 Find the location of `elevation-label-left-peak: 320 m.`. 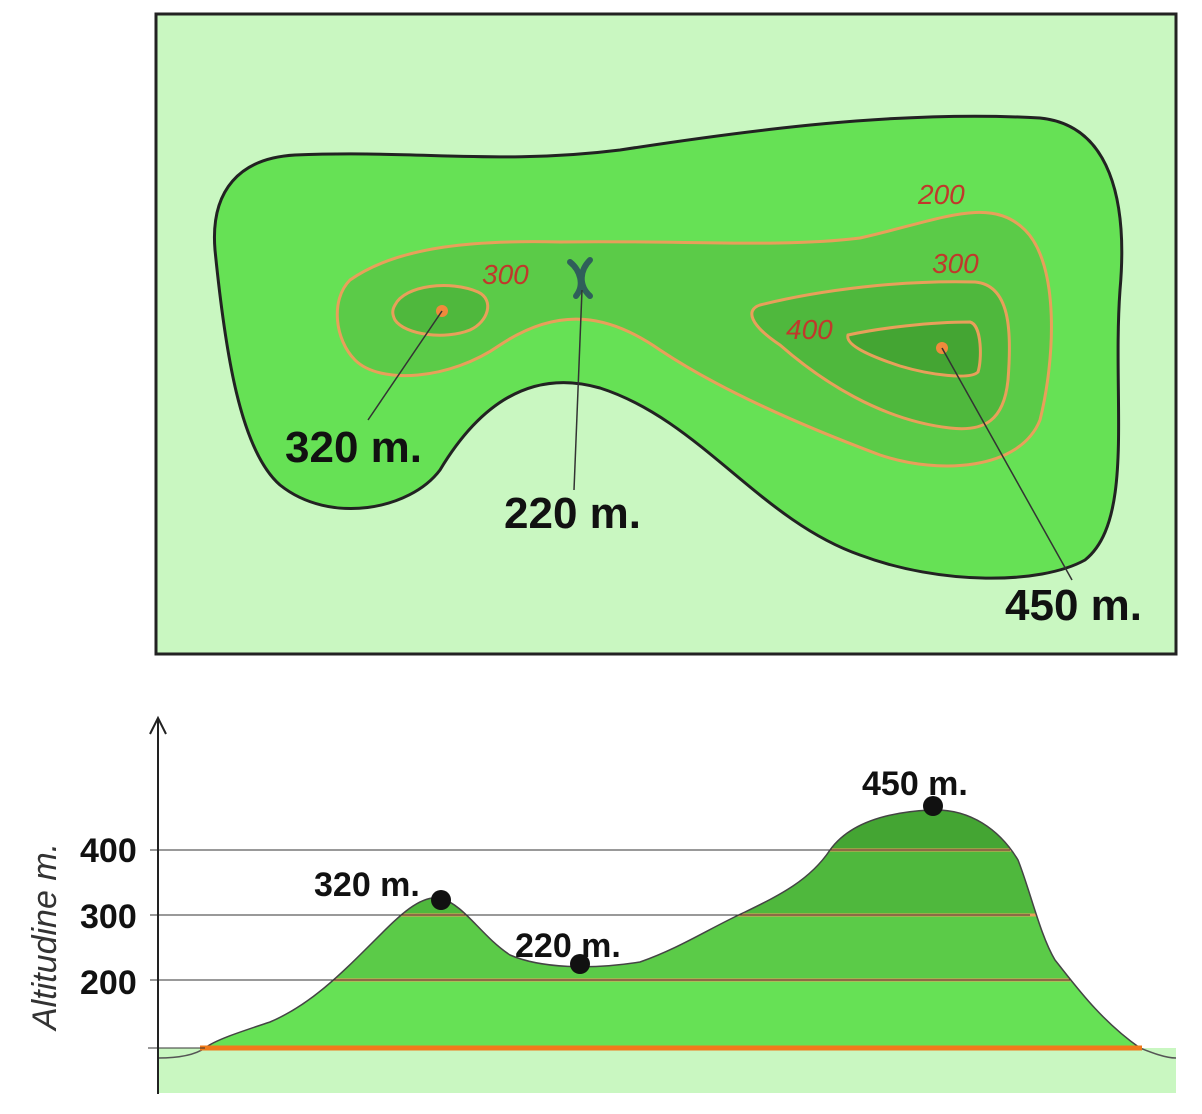

elevation-label-left-peak: 320 m. is located at coordinates (353, 447).